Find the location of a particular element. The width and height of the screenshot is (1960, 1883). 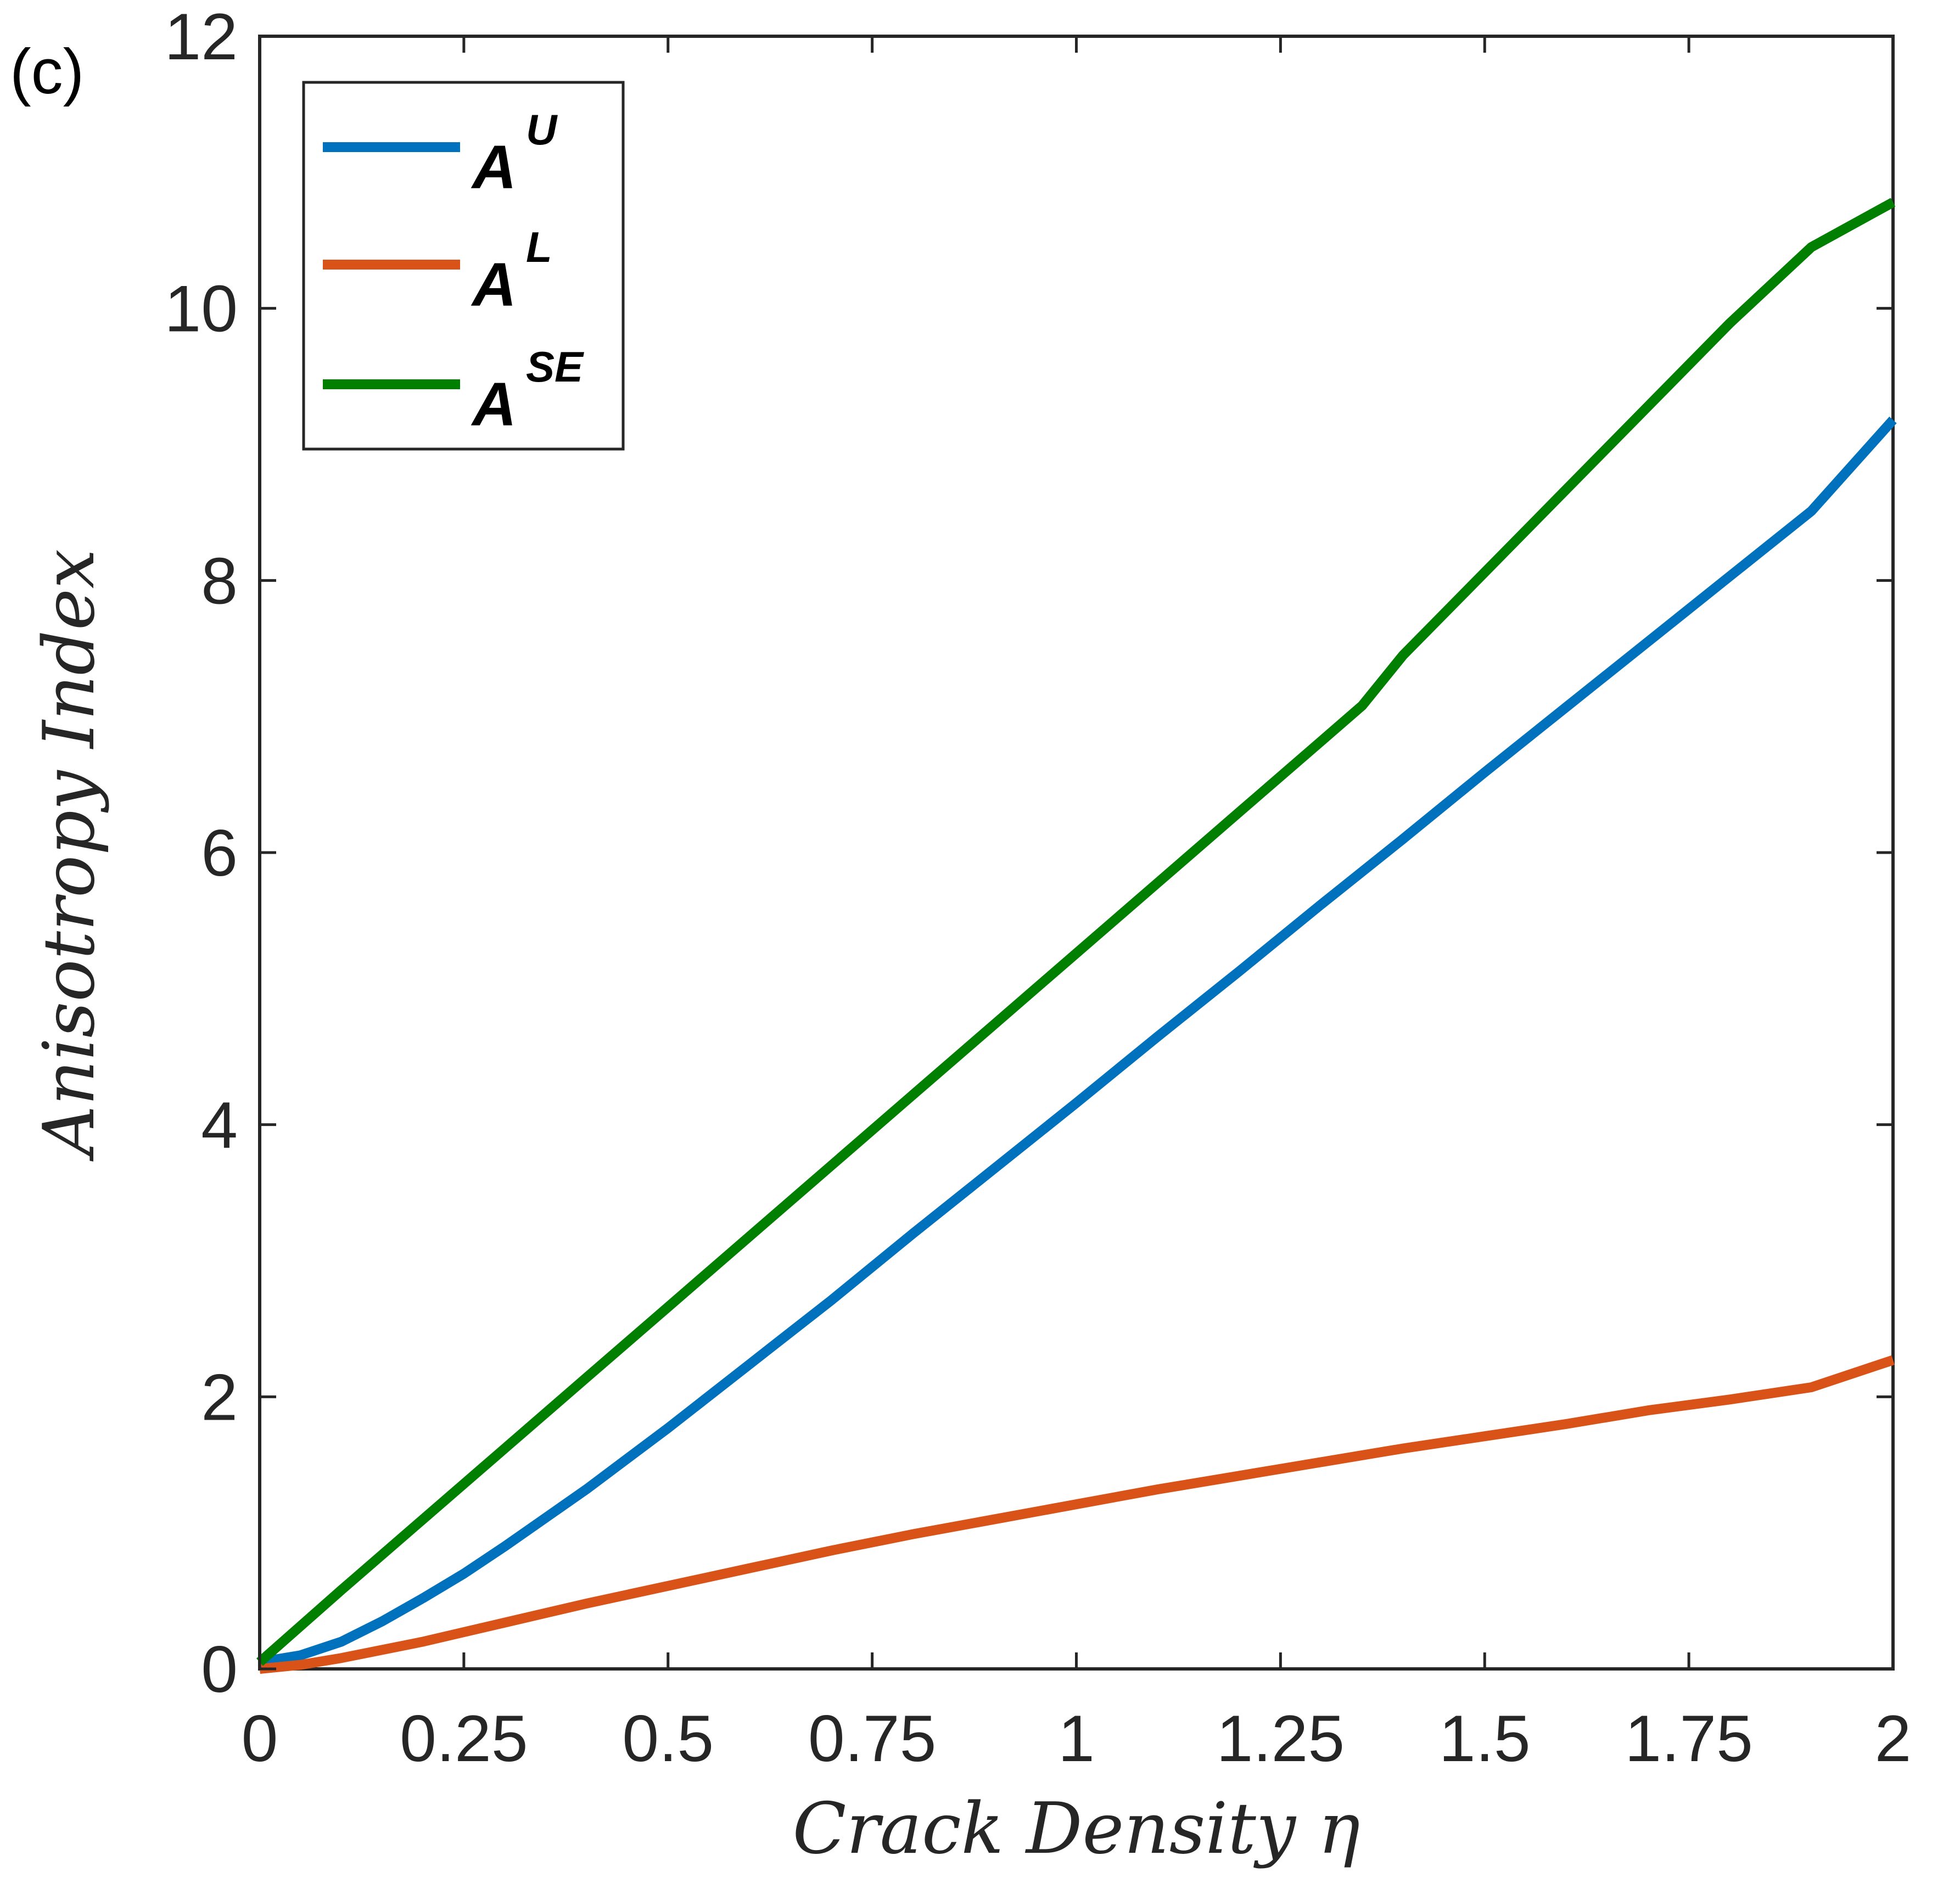

y-axis-title: Anisotropy Index is located at coordinates (69, 855).